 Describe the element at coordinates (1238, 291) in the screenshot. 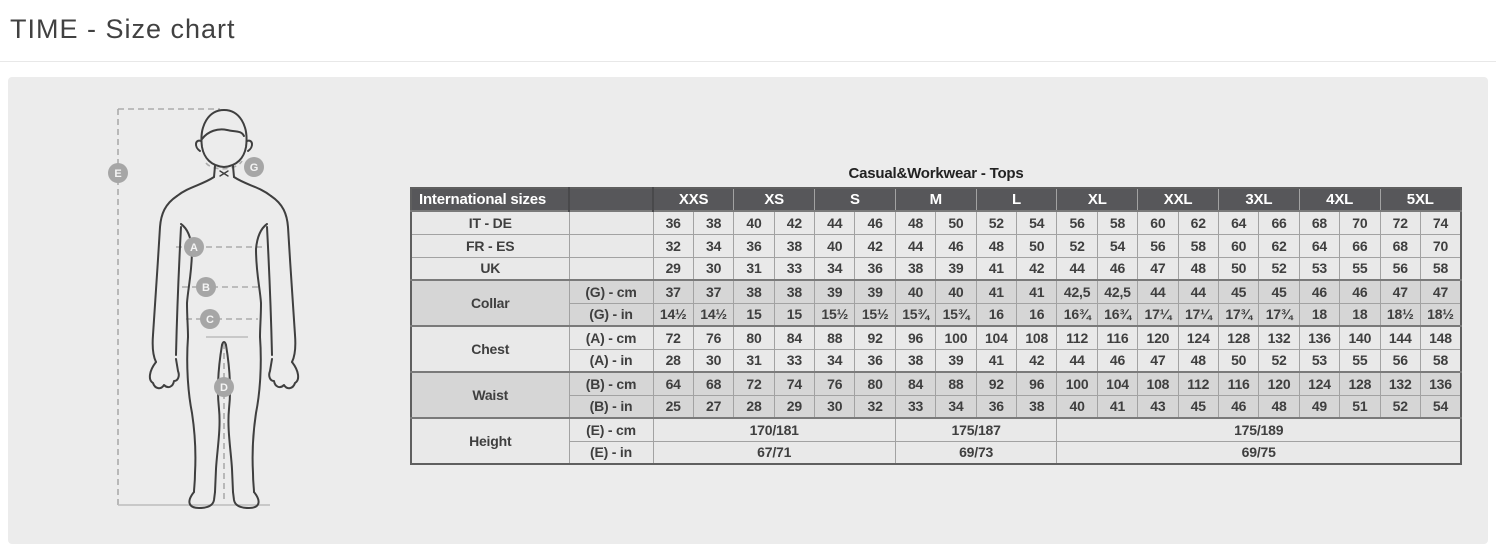

I see `size-cell: 45` at that location.